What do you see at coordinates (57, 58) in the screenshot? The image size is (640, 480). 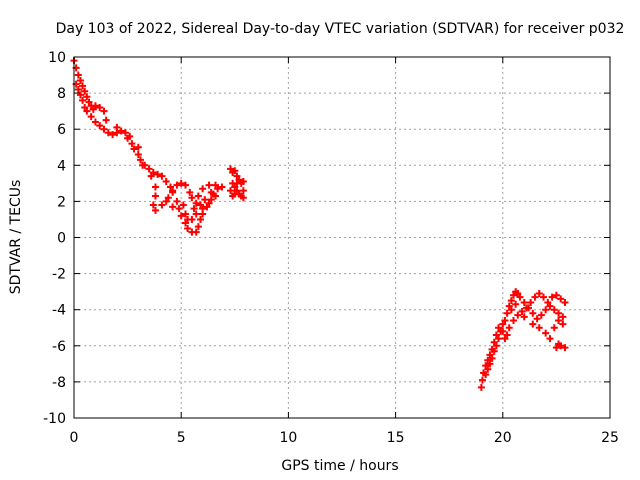 I see `y-tick-label: 10` at bounding box center [57, 58].